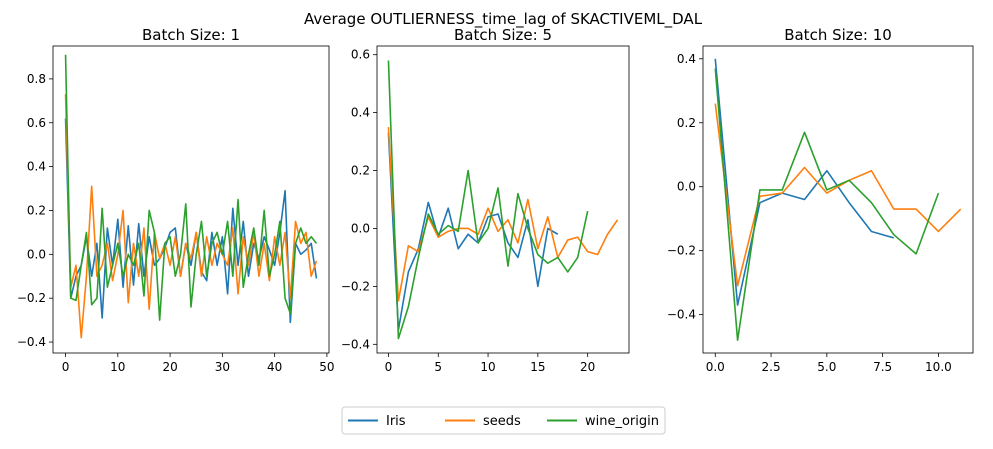 This screenshot has width=993, height=449. I want to click on y-tick-label: 0.8, so click(36, 79).